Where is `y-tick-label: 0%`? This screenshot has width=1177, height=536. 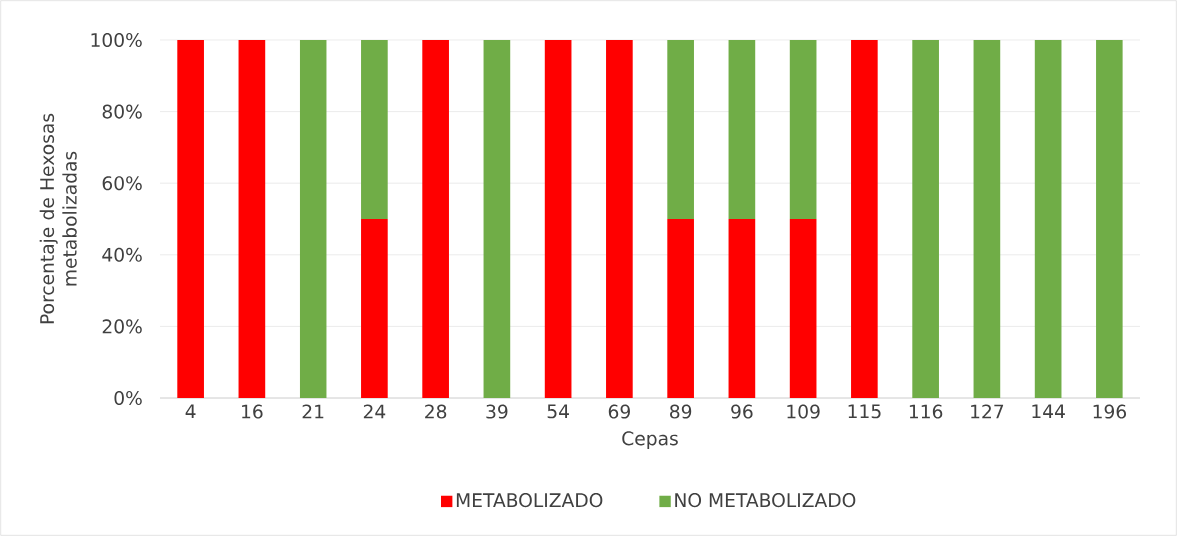
y-tick-label: 0% is located at coordinates (128, 398).